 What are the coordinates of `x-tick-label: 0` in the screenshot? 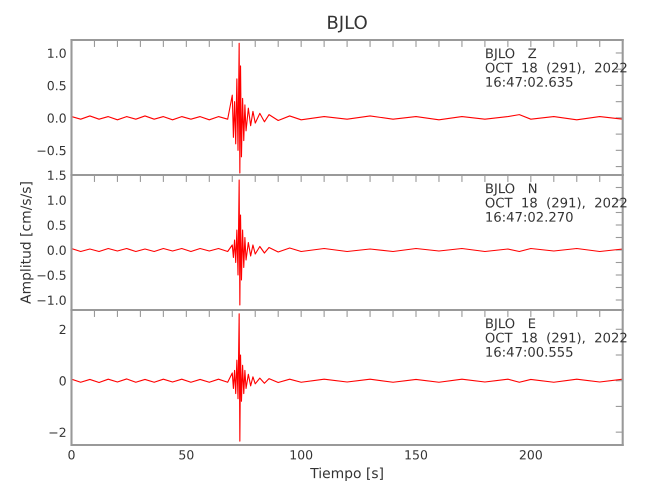 It's located at (71, 455).